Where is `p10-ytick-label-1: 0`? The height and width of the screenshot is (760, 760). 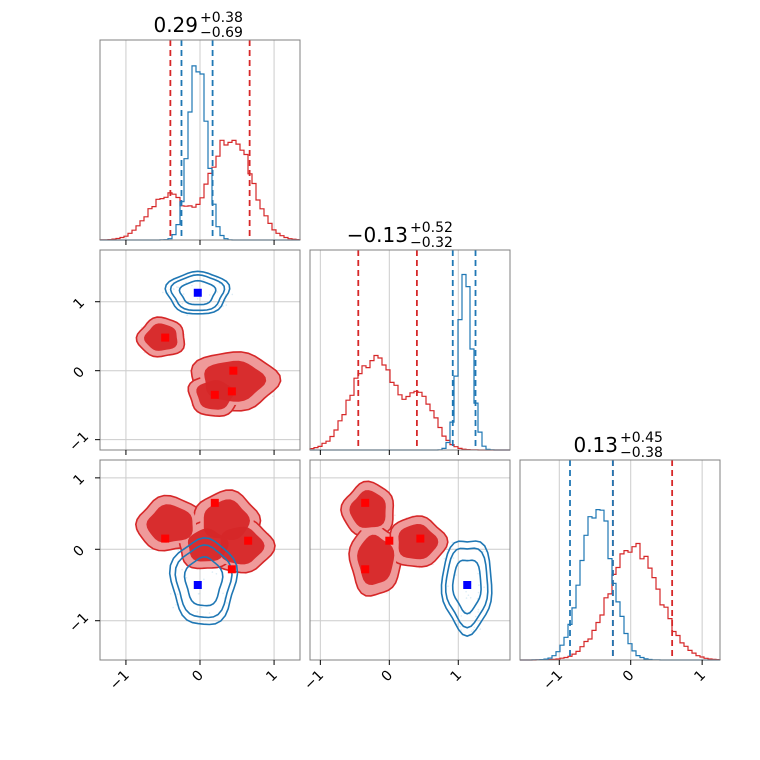
p10-ytick-label-1: 0 is located at coordinates (79, 373).